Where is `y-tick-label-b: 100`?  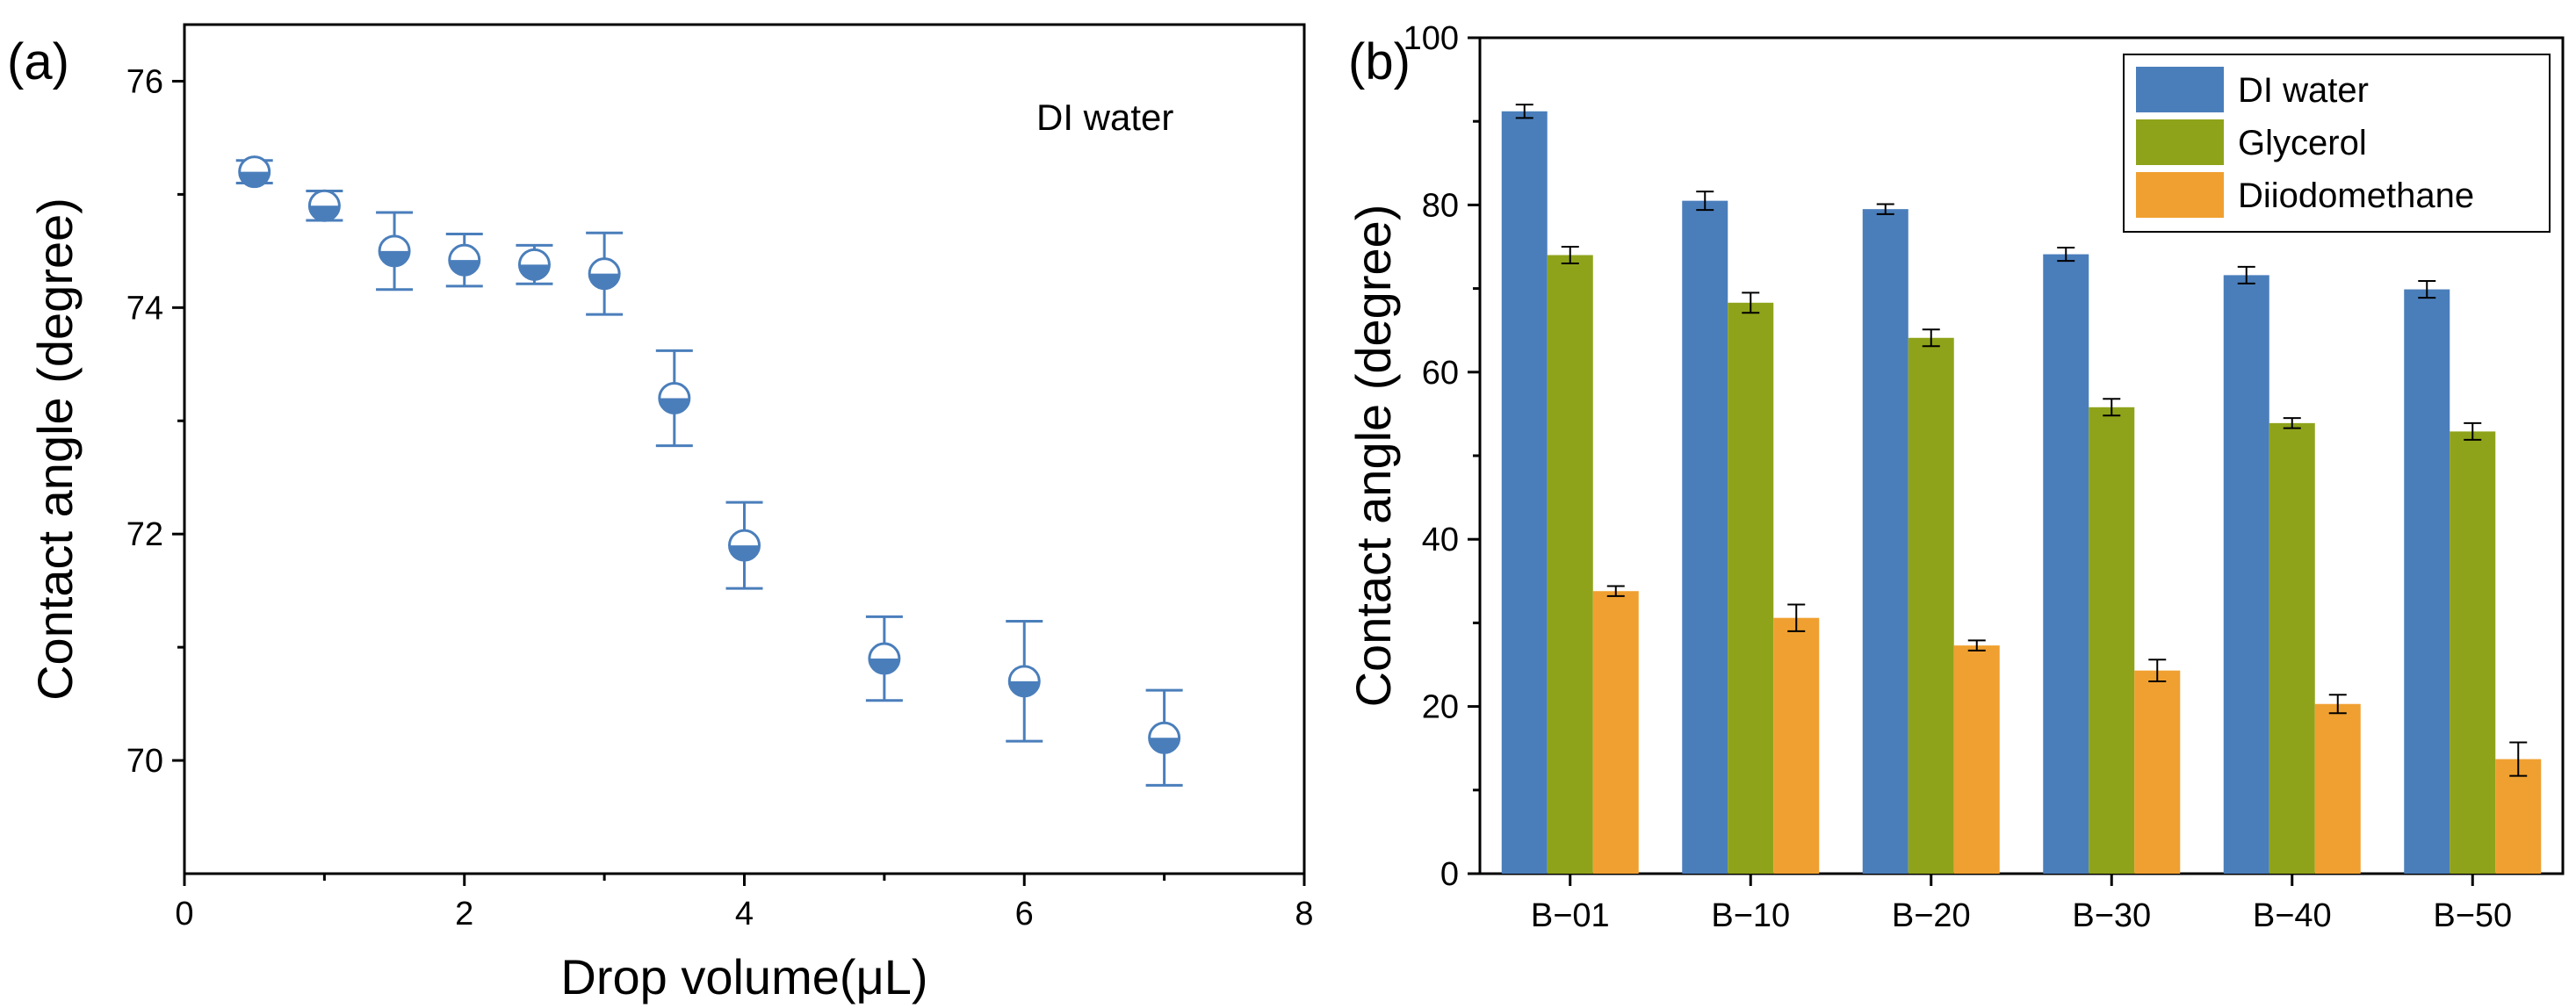
y-tick-label-b: 100 is located at coordinates (1431, 38).